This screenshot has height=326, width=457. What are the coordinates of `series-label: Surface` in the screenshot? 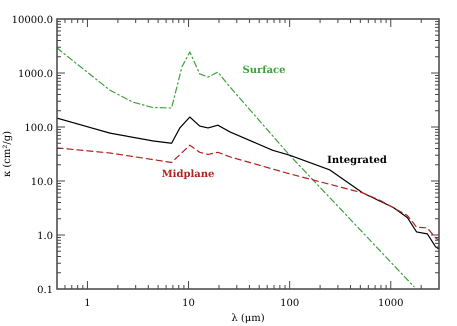 It's located at (264, 70).